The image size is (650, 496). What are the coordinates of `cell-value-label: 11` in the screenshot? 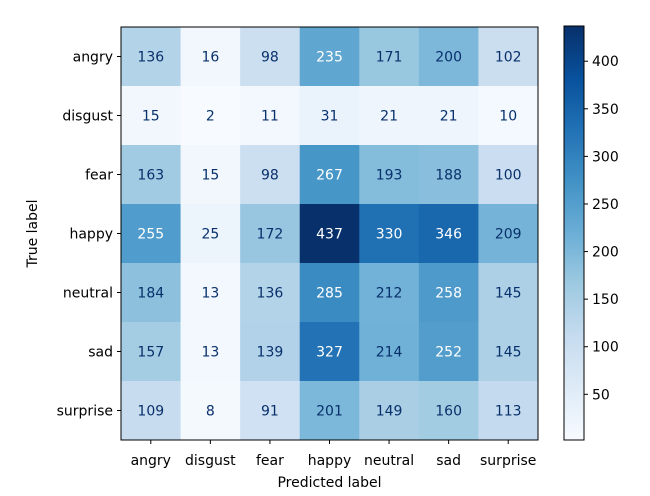 It's located at (270, 117).